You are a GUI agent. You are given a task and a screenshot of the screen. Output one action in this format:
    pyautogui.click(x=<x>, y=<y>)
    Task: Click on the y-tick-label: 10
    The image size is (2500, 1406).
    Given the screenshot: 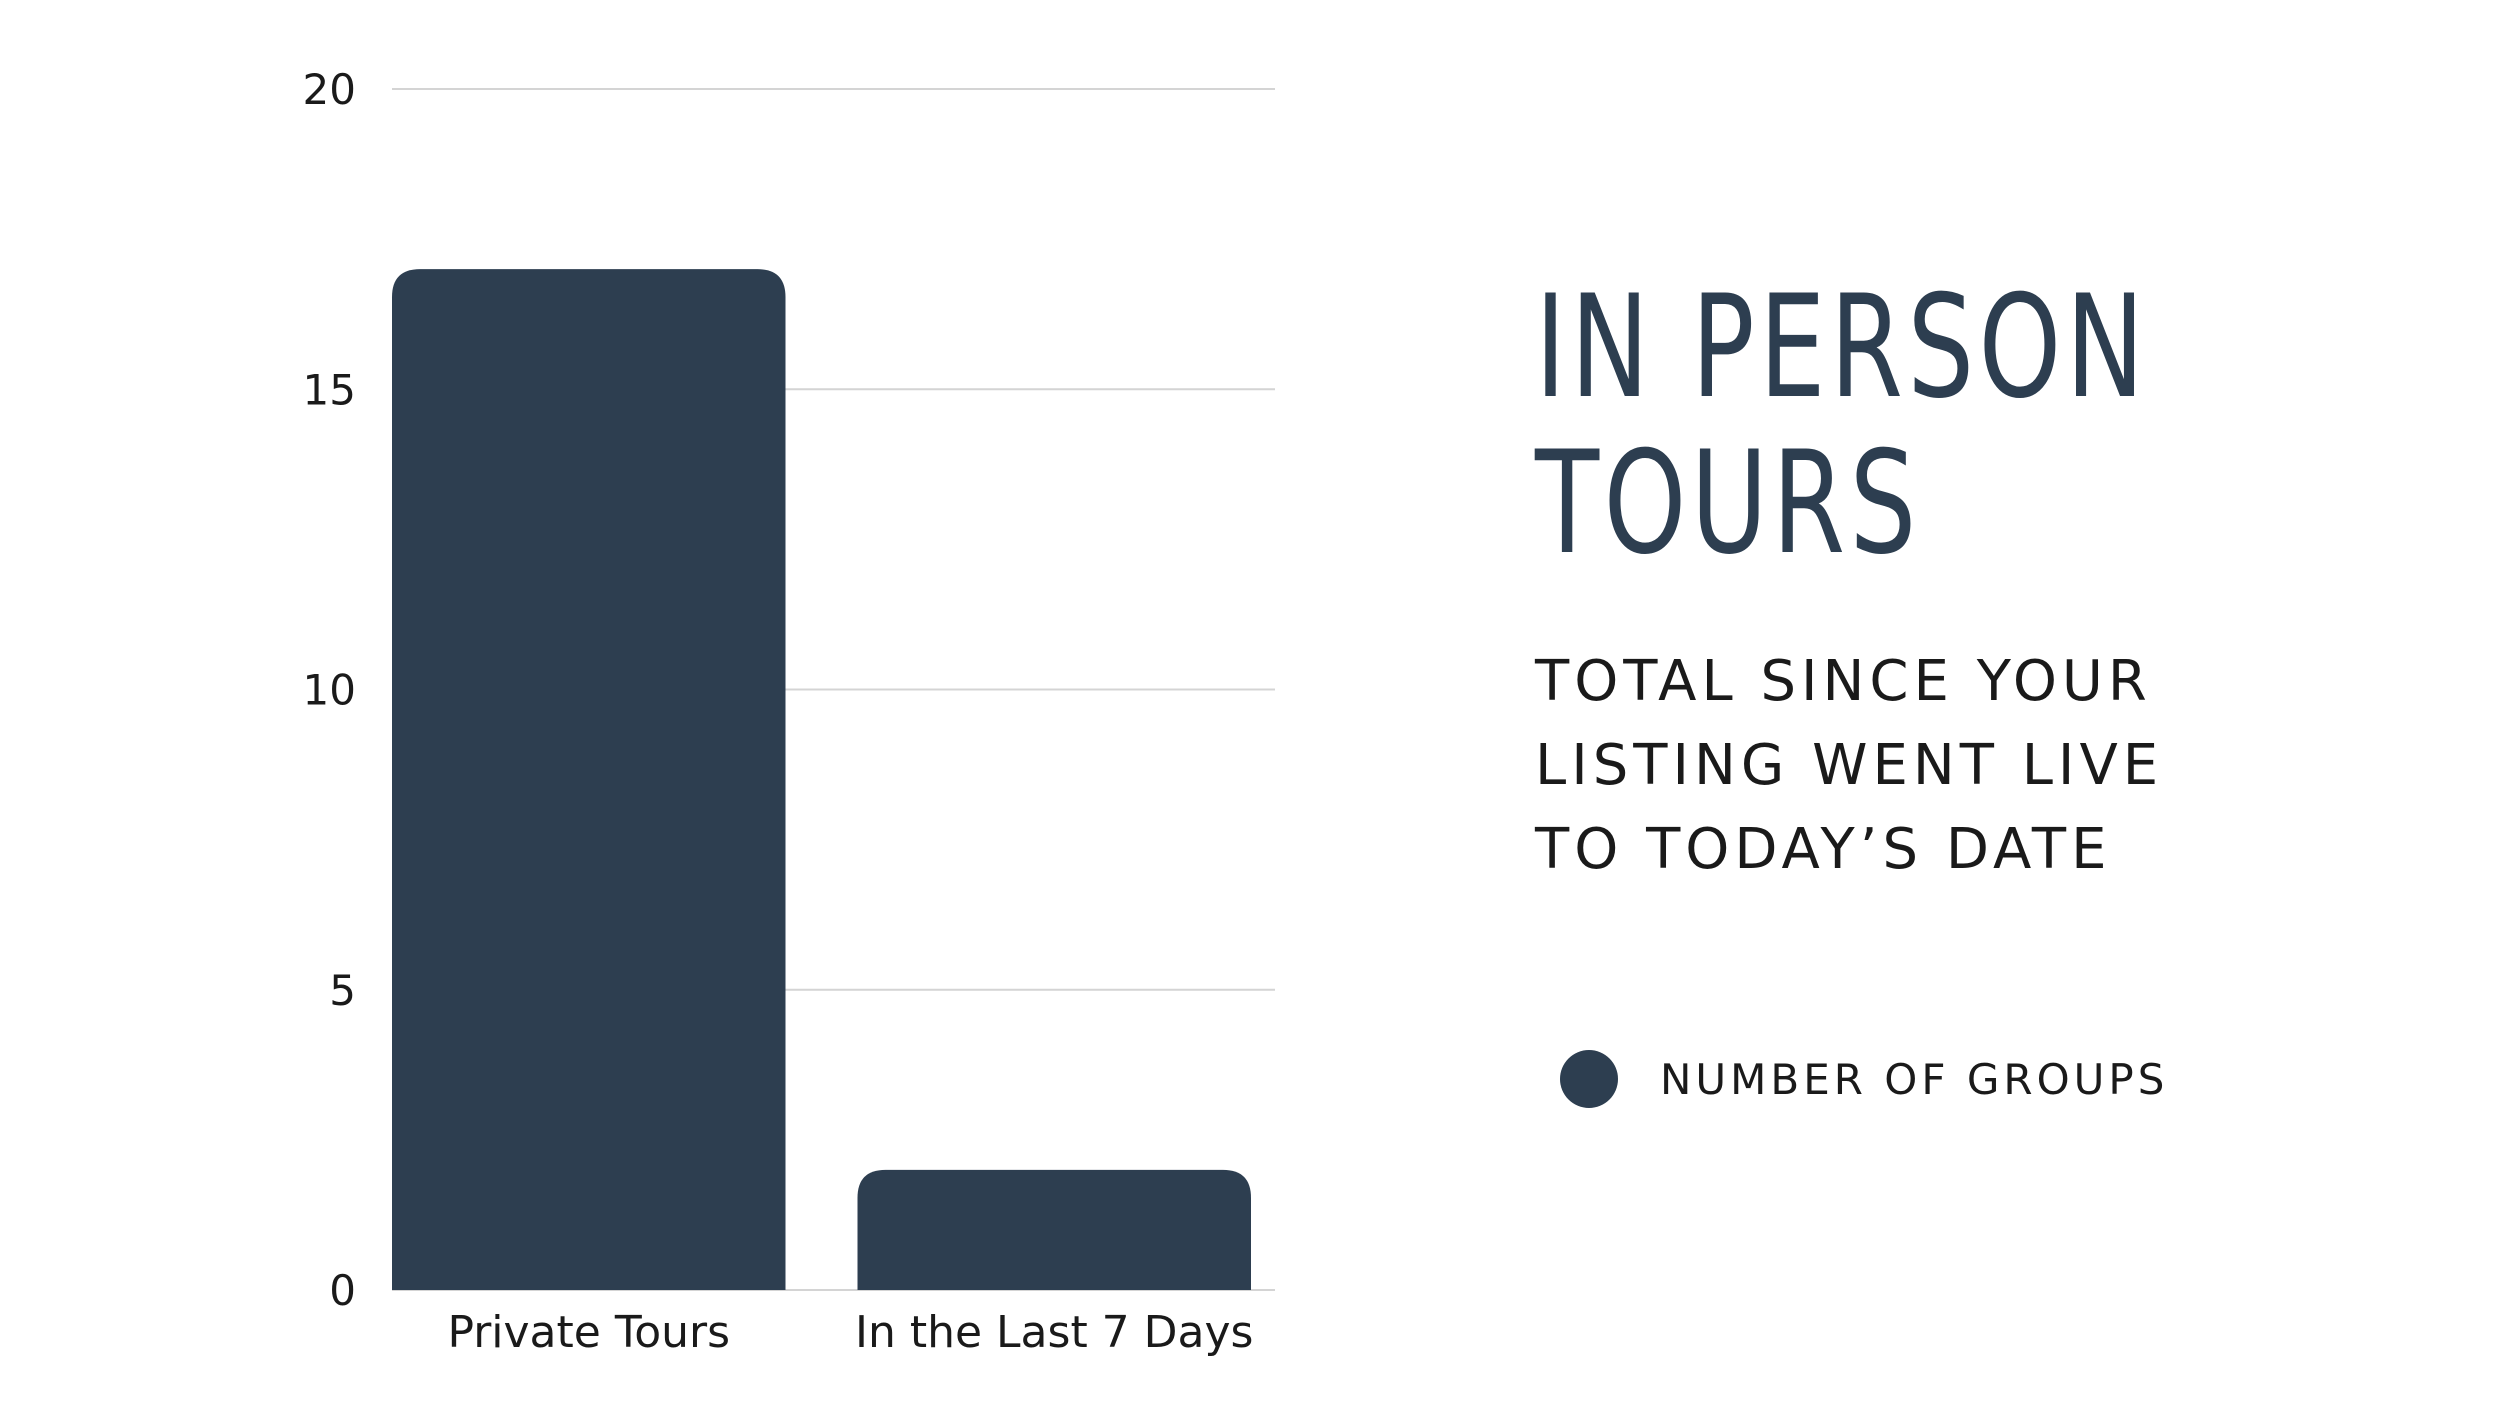 What is the action you would take?
    pyautogui.click(x=329, y=690)
    